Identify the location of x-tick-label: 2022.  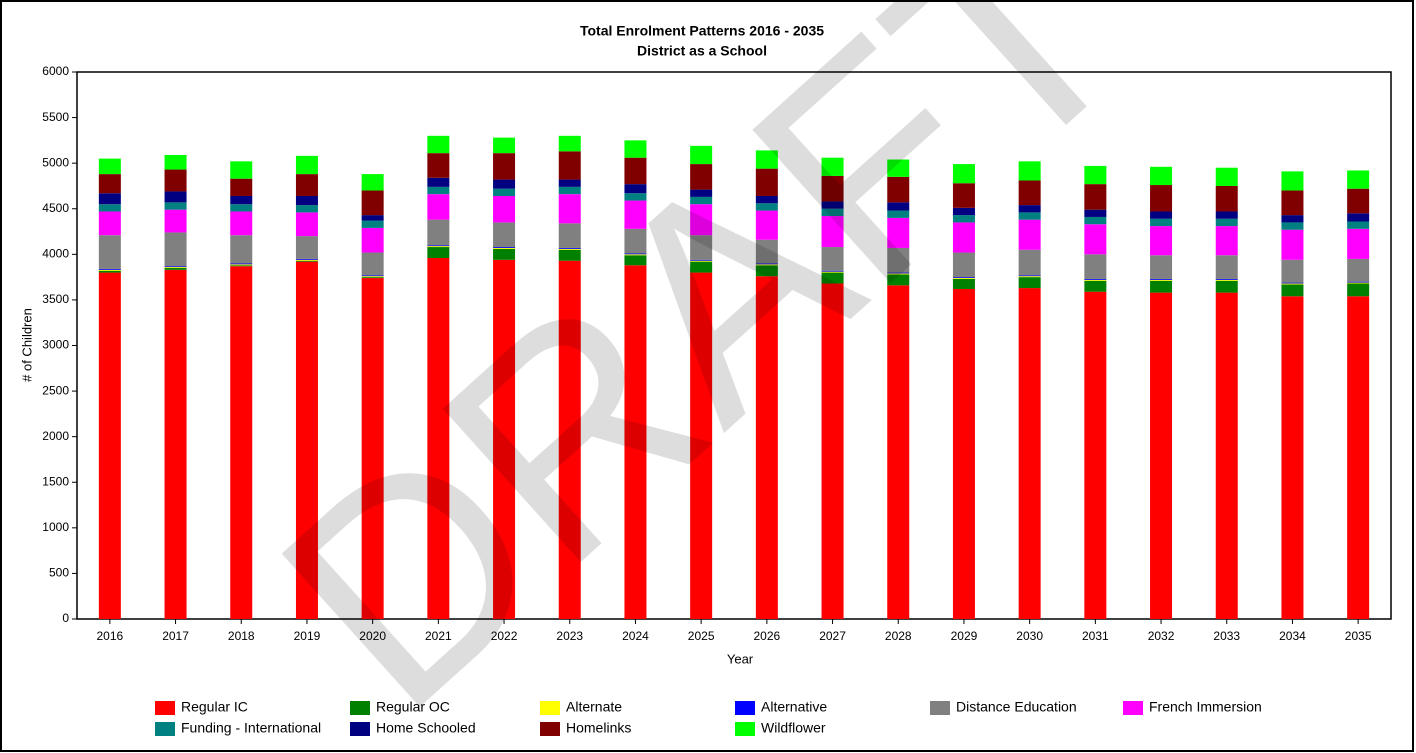
(504, 636).